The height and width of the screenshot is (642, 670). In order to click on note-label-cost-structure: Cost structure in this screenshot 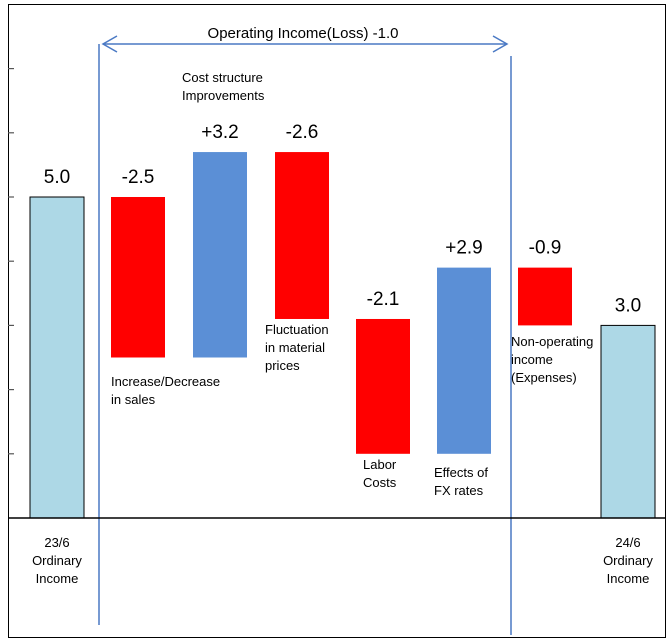, I will do `click(222, 77)`.